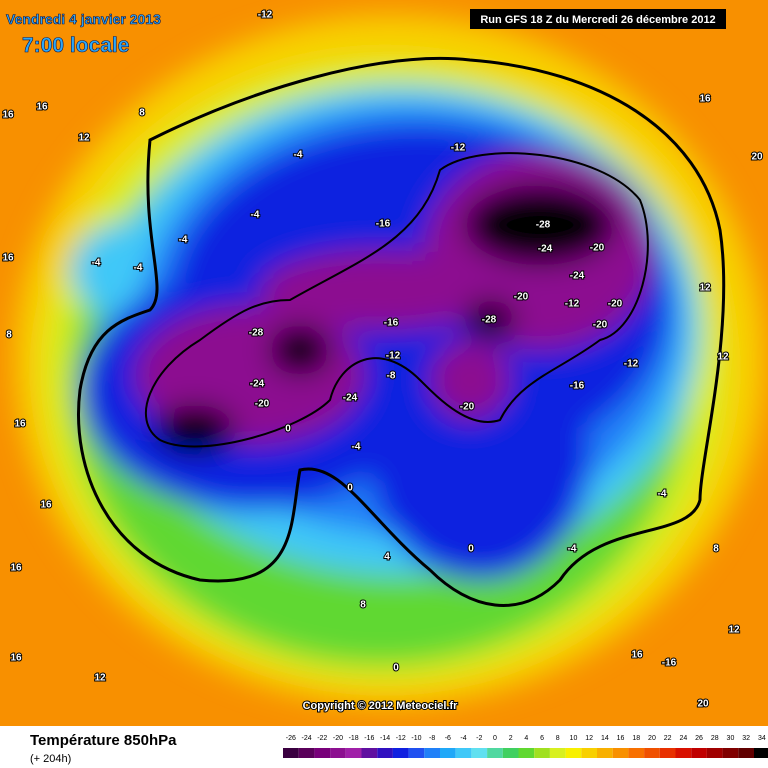 The image size is (768, 768). What do you see at coordinates (338, 738) in the screenshot?
I see `legend-tick: -20` at bounding box center [338, 738].